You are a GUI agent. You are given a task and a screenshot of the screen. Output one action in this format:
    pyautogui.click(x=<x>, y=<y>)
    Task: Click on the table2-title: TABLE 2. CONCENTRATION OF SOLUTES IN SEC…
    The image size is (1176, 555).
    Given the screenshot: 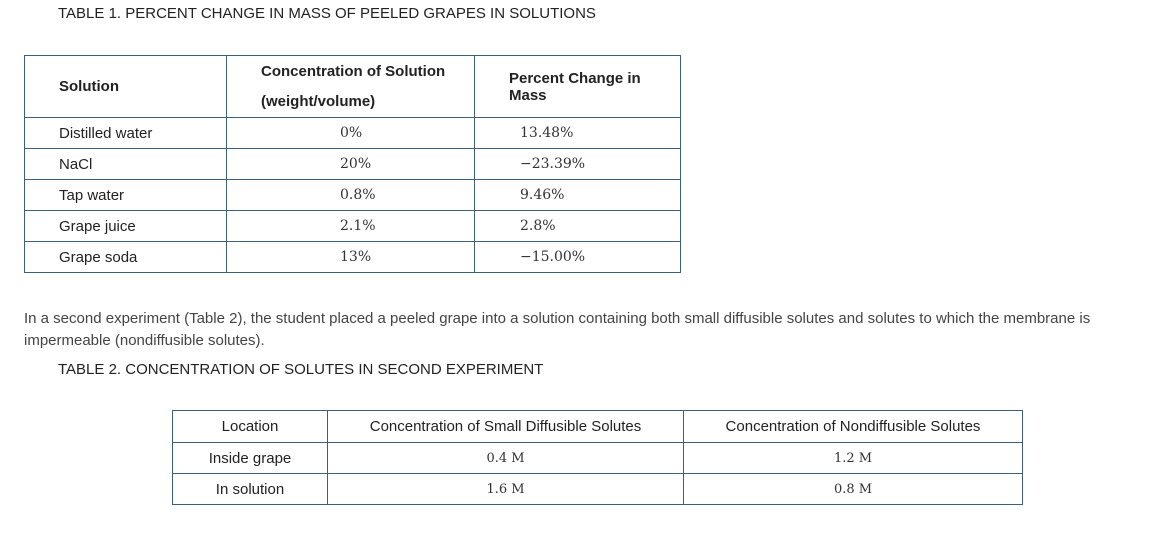 What is the action you would take?
    pyautogui.click(x=301, y=369)
    